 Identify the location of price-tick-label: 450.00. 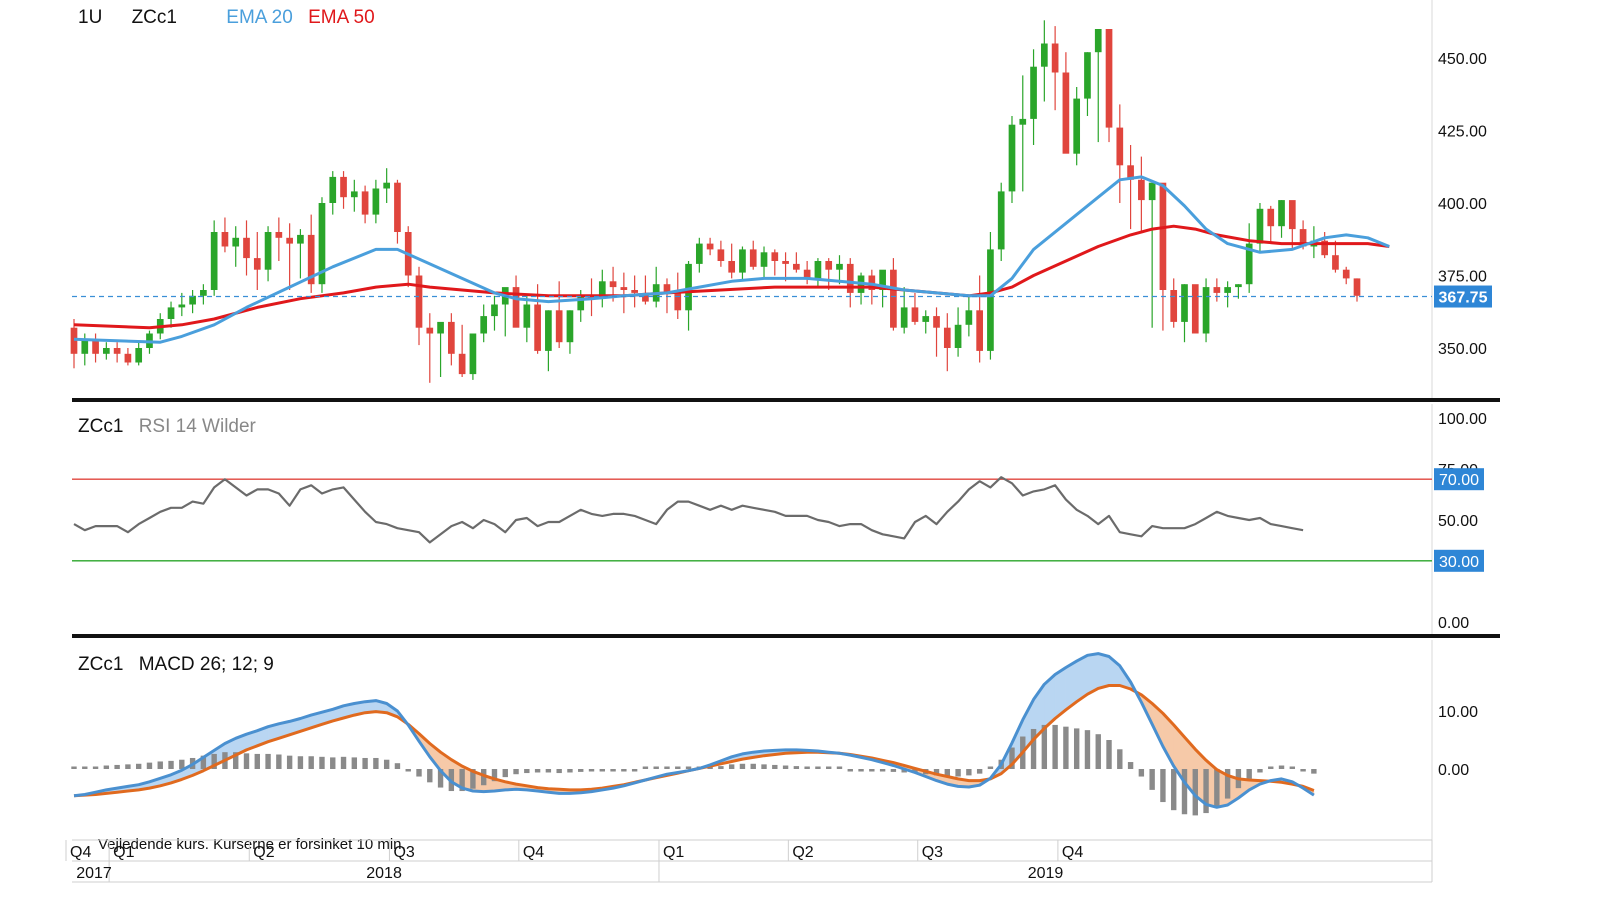
(1462, 59).